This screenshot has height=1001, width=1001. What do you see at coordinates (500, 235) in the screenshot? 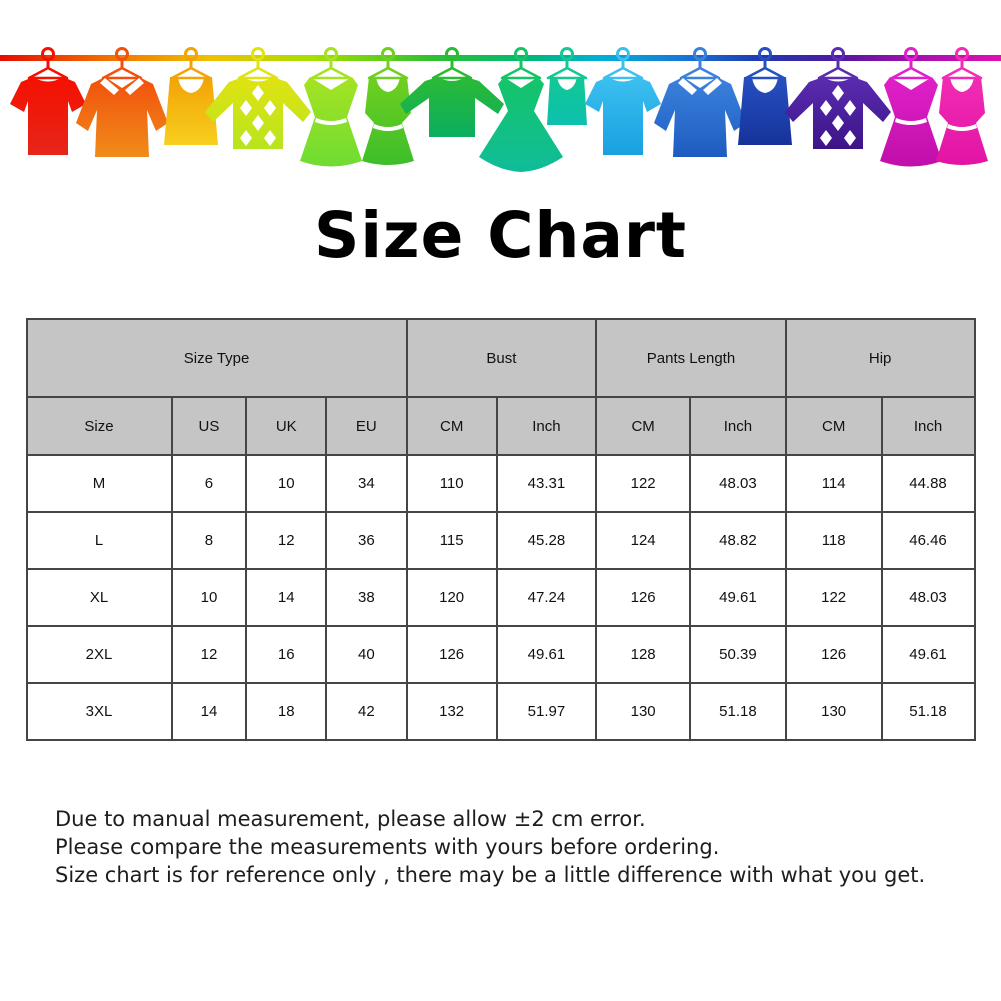
I see `page-title: Size Chart` at bounding box center [500, 235].